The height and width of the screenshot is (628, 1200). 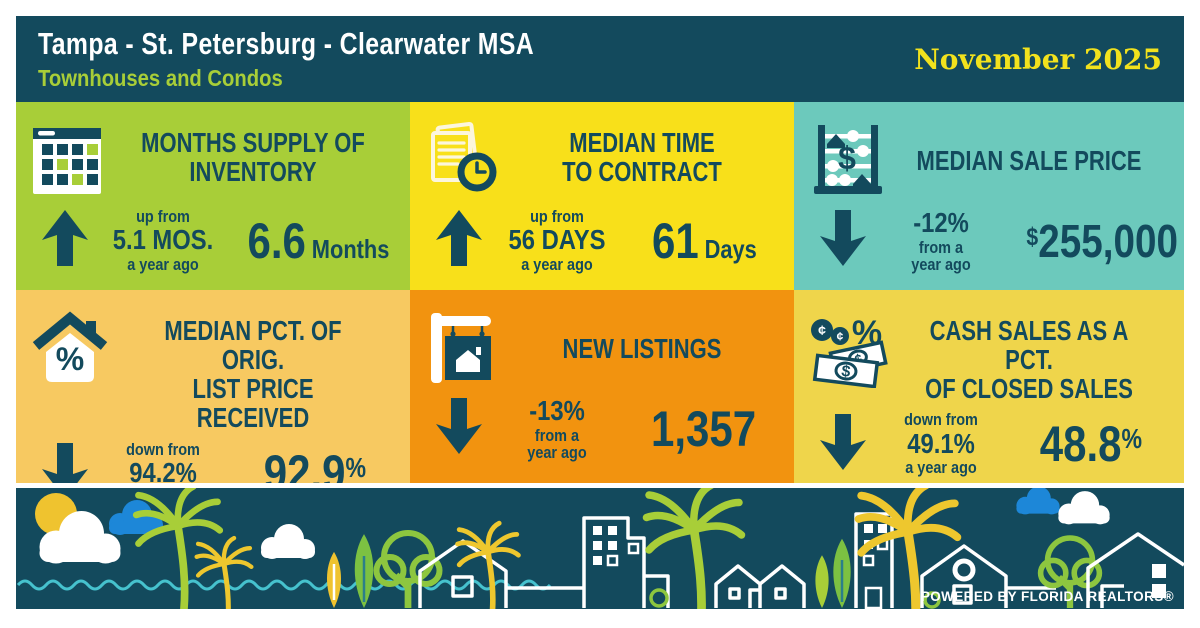 What do you see at coordinates (848, 348) in the screenshot?
I see `money-percent-icon: ¢ ¢ % ¢ $` at bounding box center [848, 348].